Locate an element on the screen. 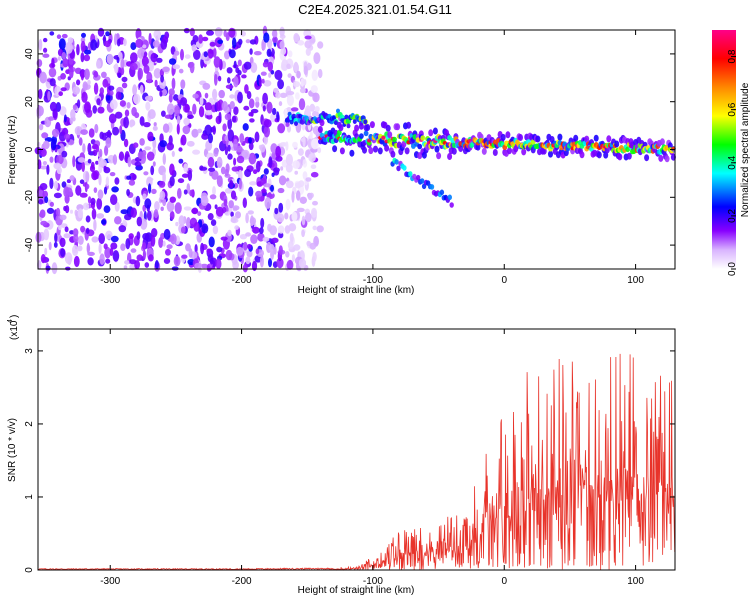 This screenshot has height=600, width=750. snr-y-tick-label-1: 1 is located at coordinates (29, 497).